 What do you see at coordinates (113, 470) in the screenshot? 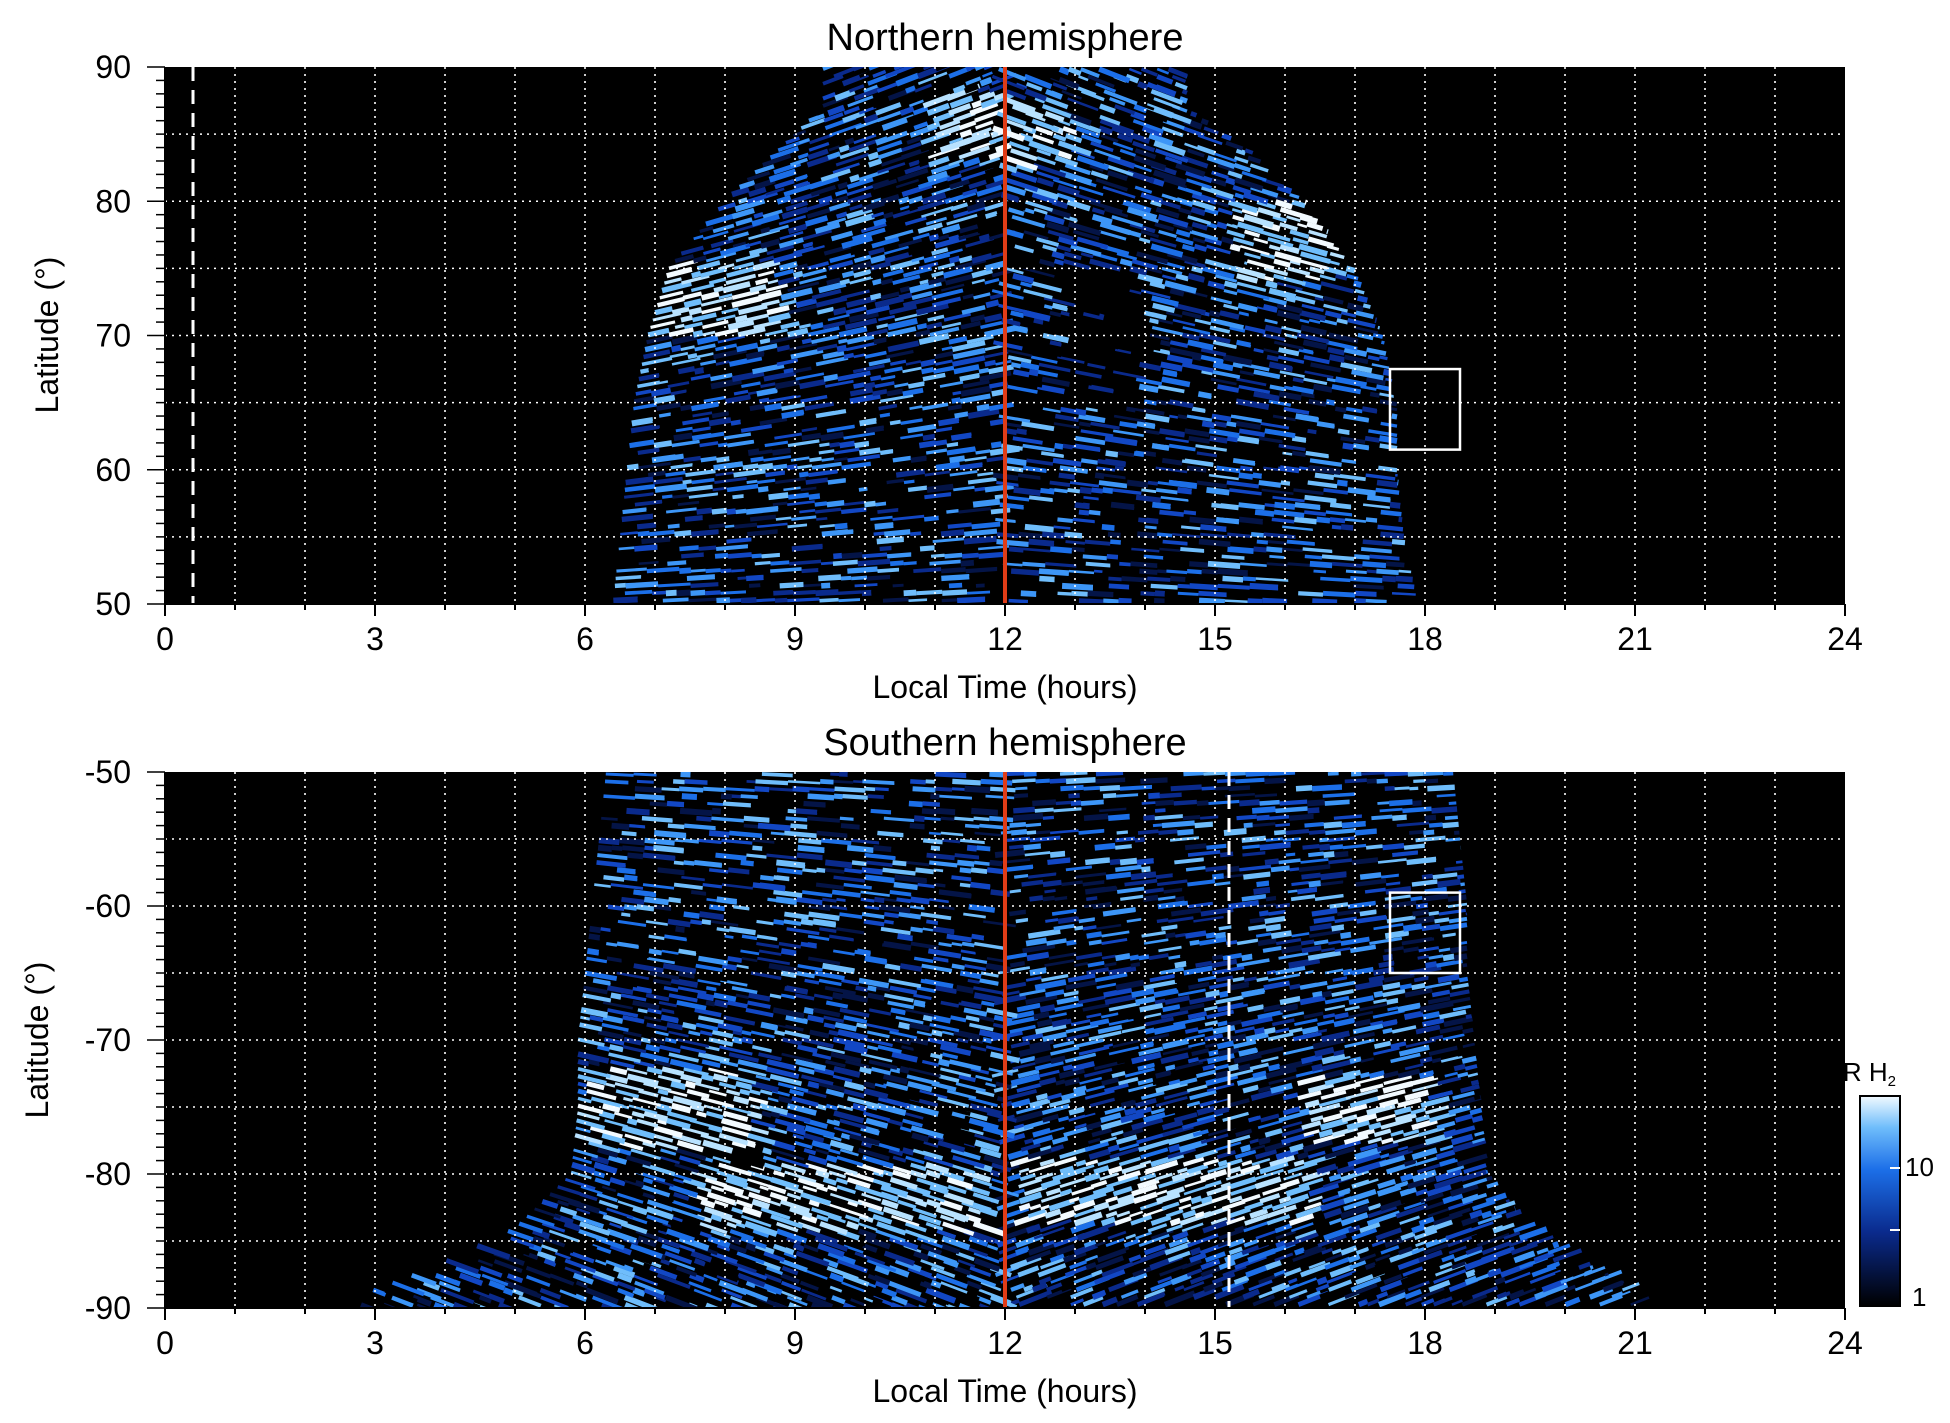
I see `y-tick-label: 60` at bounding box center [113, 470].